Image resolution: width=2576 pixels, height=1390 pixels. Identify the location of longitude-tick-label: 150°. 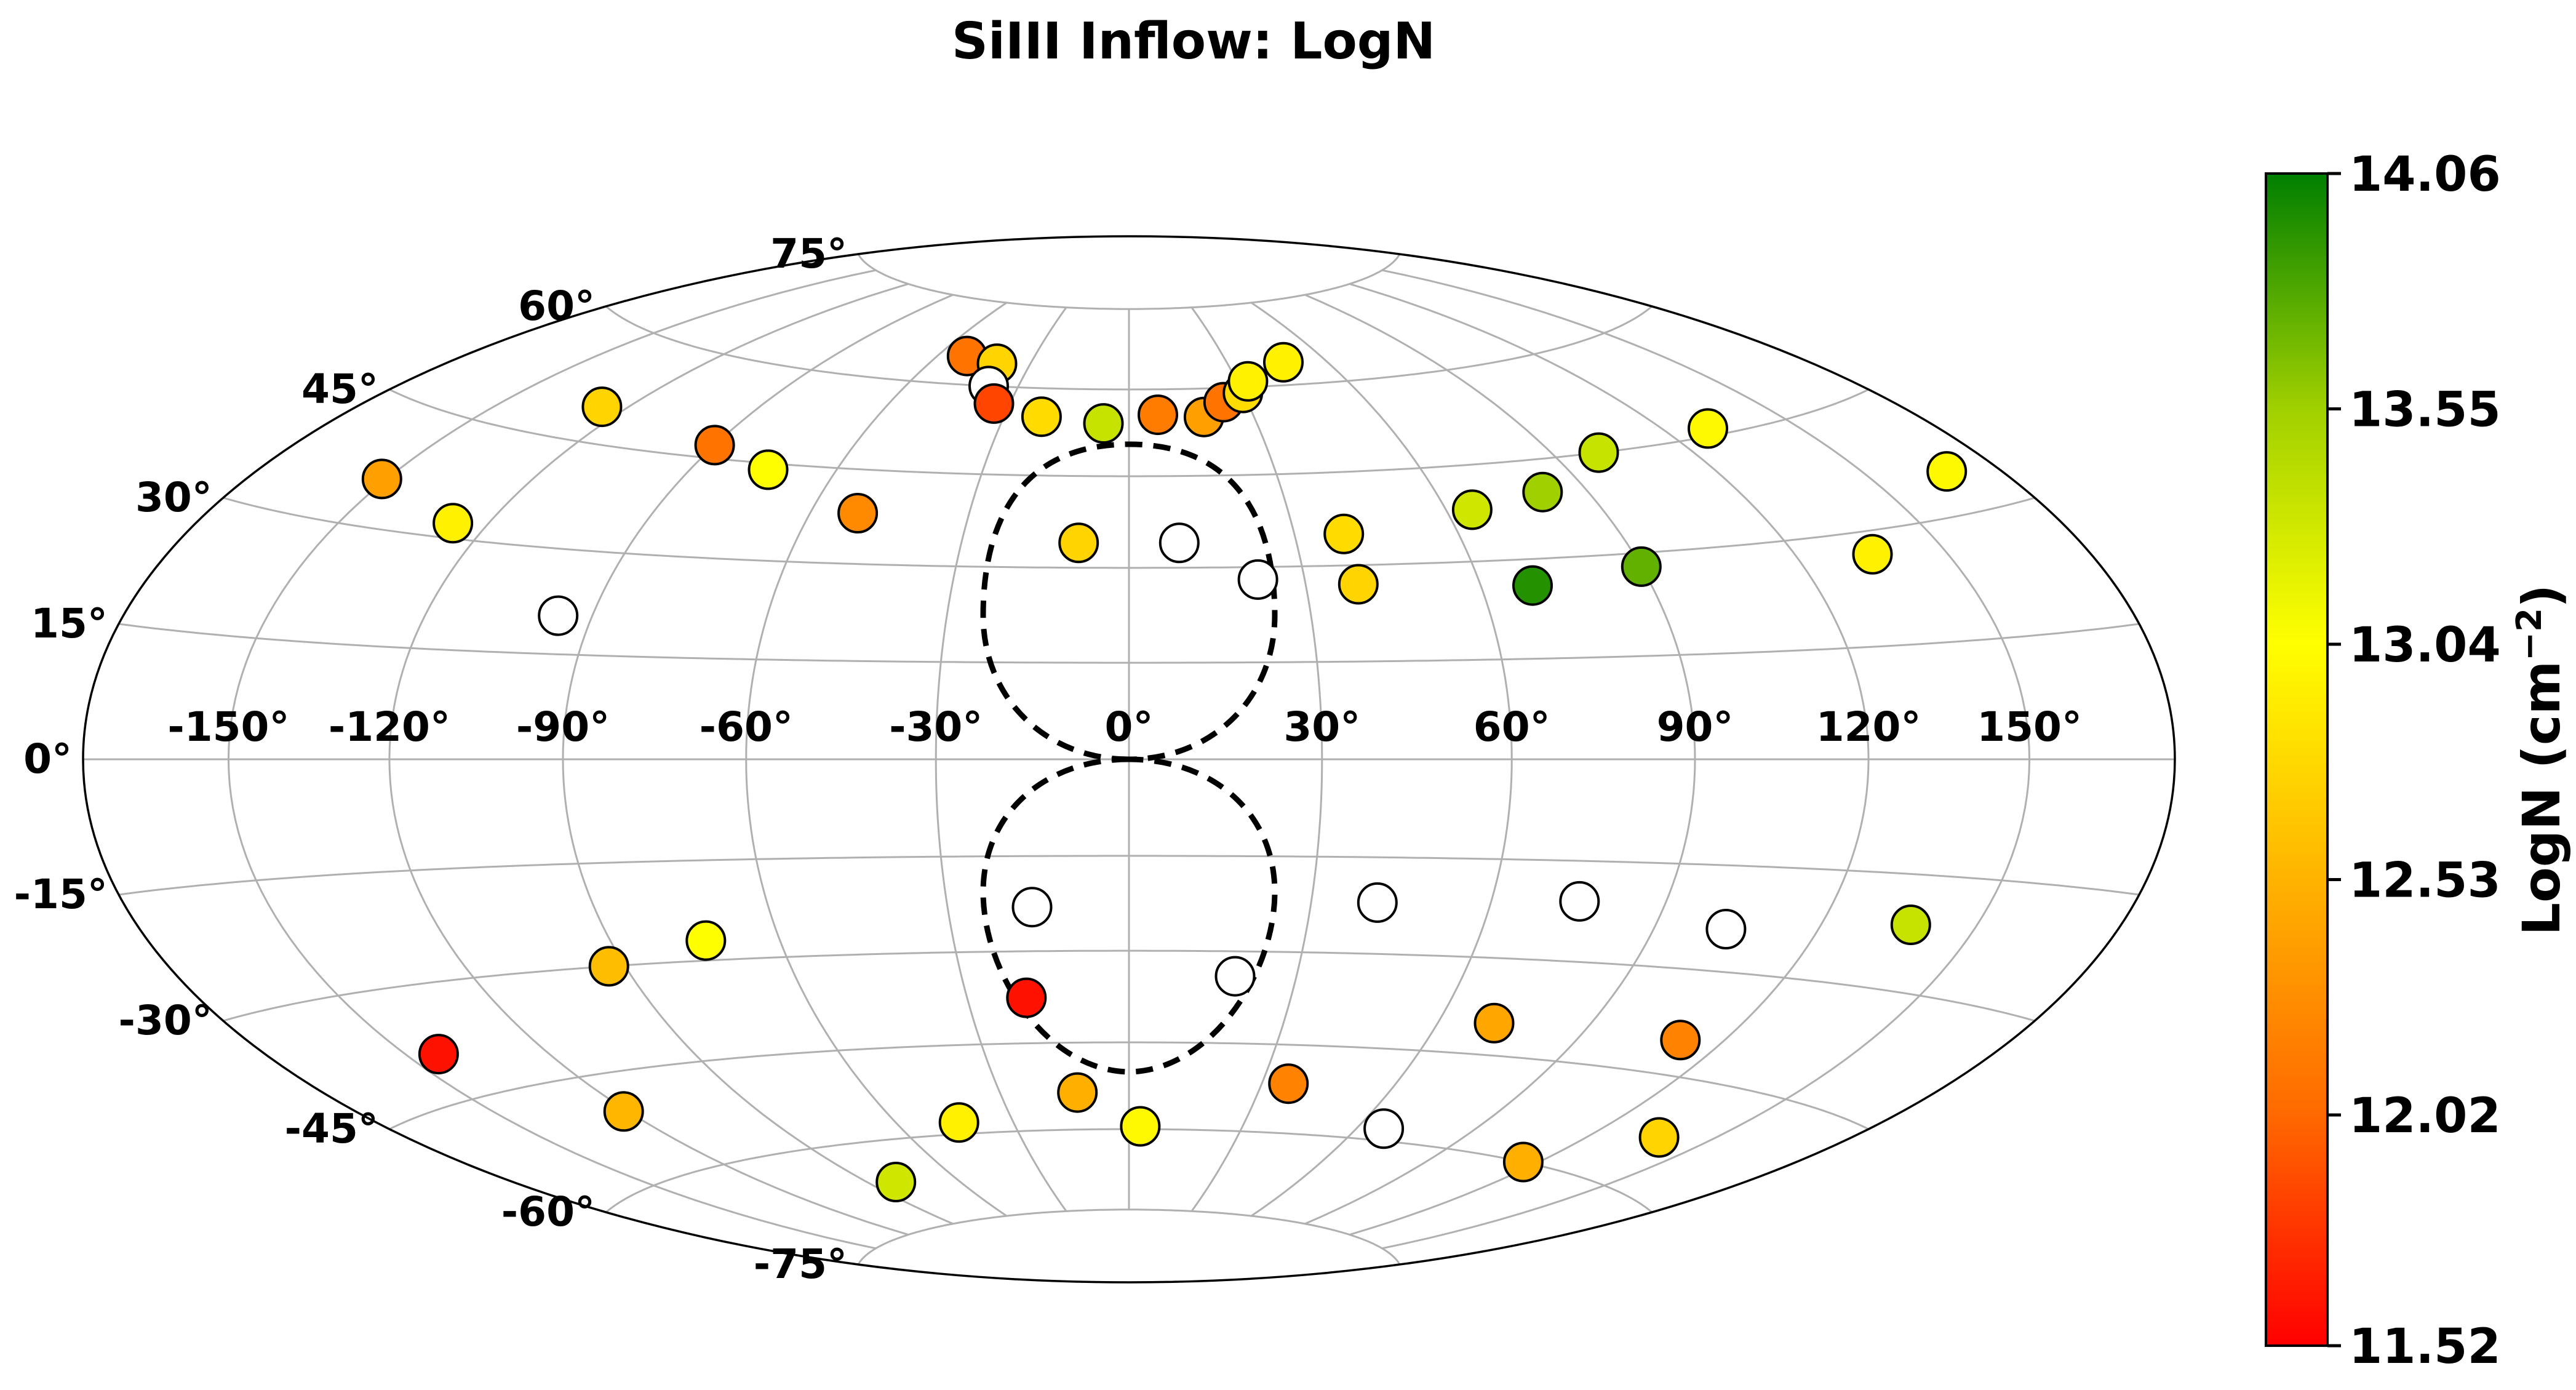
(2029, 727).